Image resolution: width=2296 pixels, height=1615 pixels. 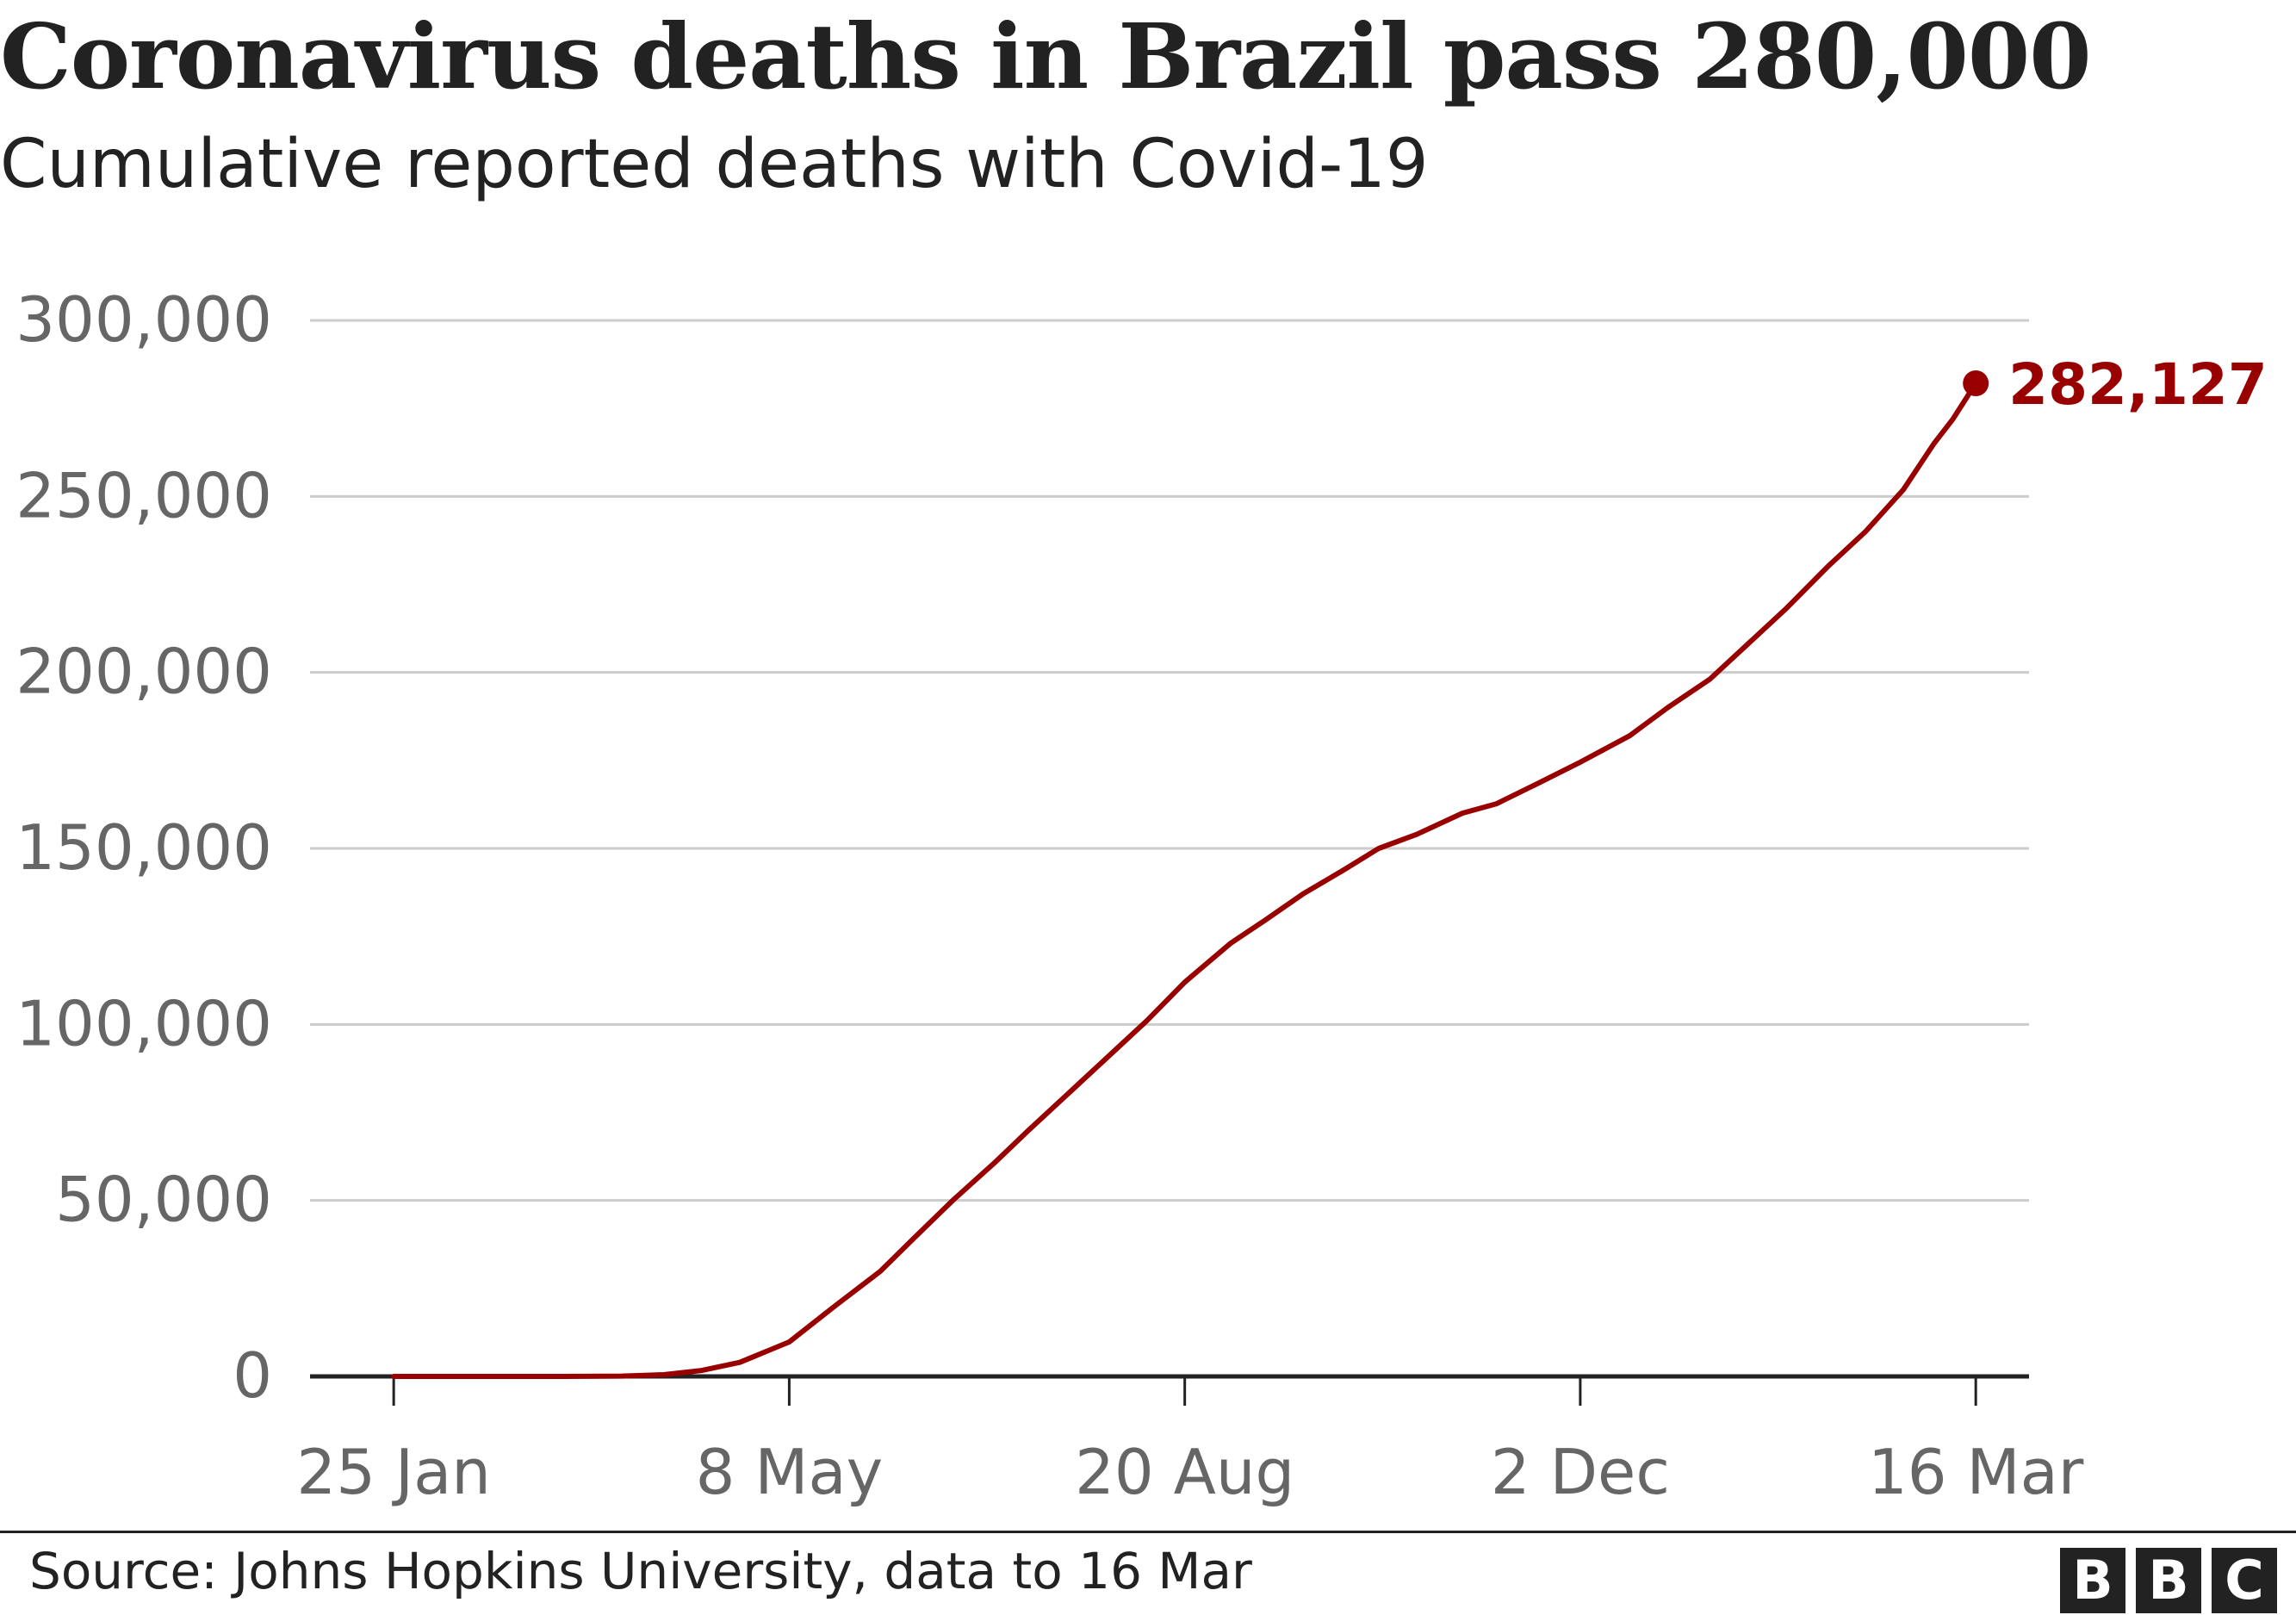 I want to click on y-tick-label: 300,000, so click(x=144, y=319).